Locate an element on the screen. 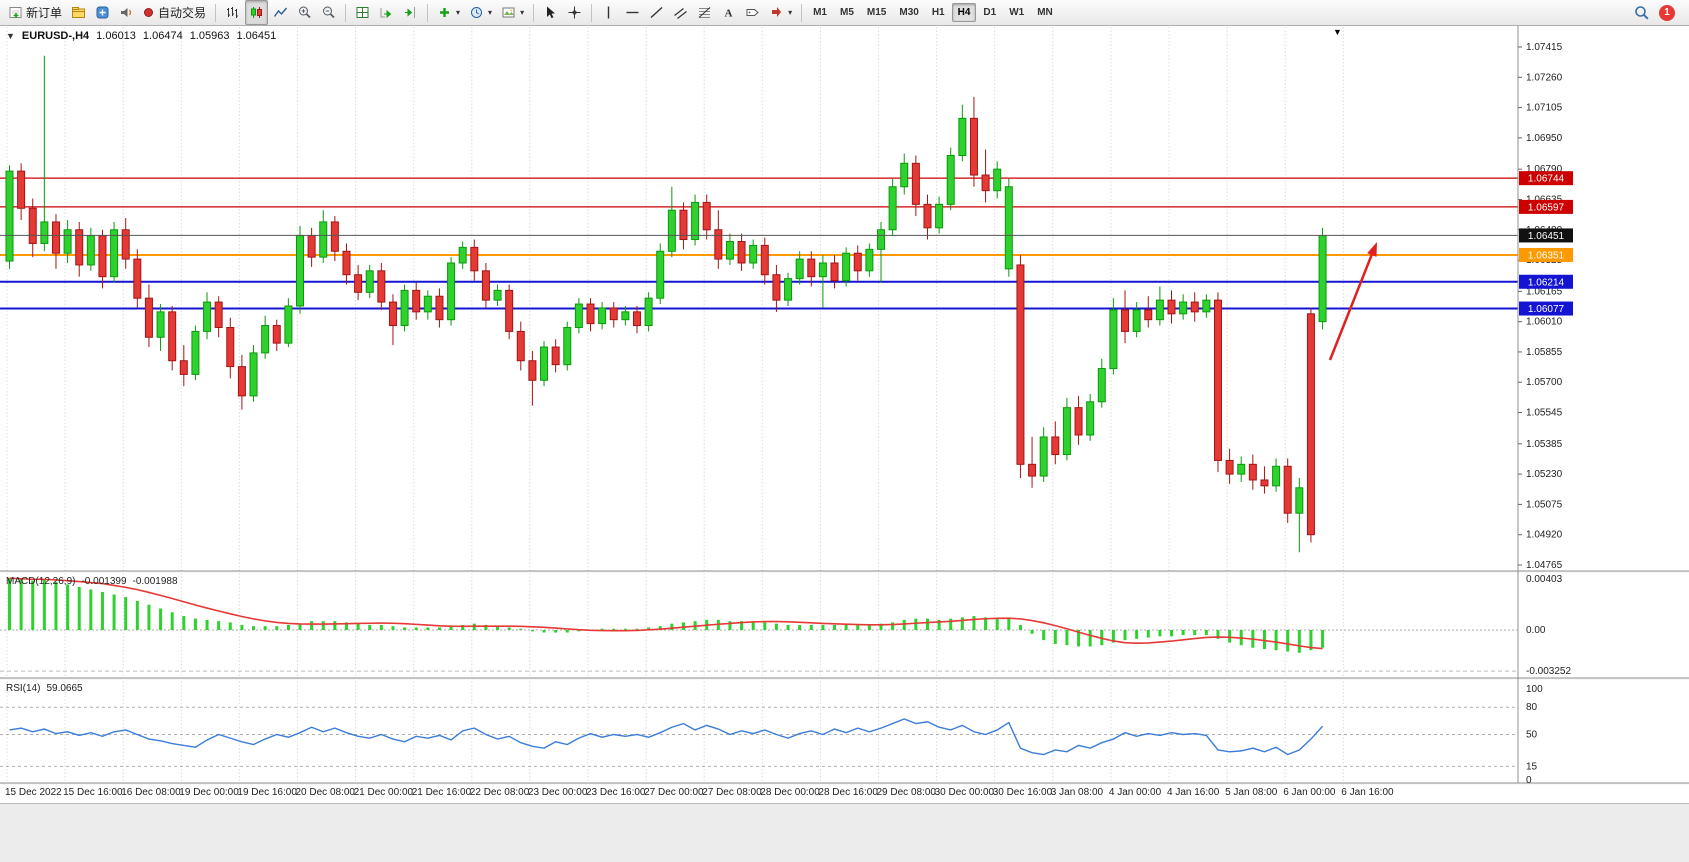  toolbar-right: 1 is located at coordinates (1659, 12).